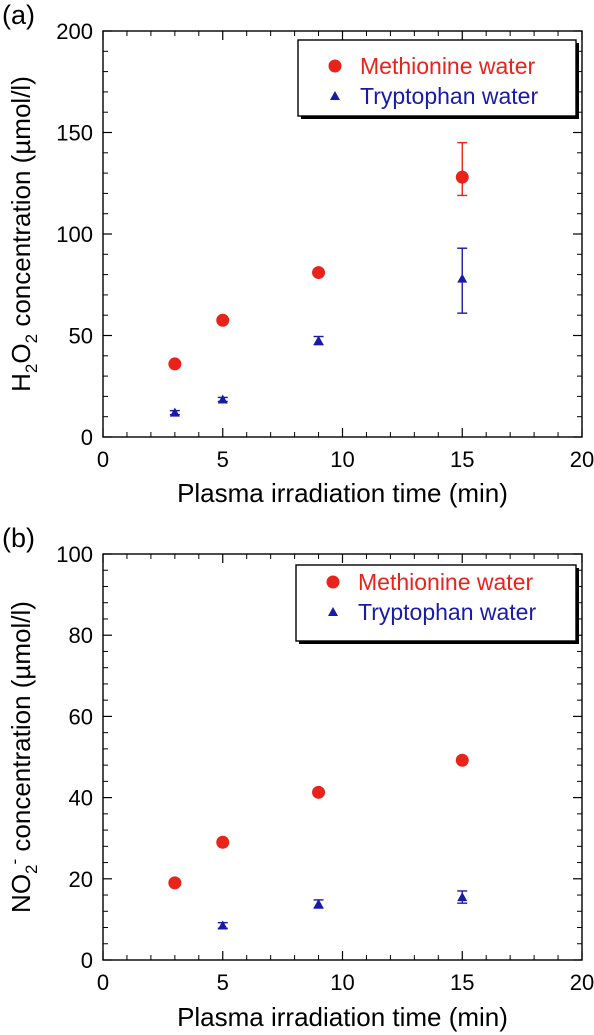  Describe the element at coordinates (23, 234) in the screenshot. I see `y-axis-label: H2O2 concentration (µmol/l)` at that location.